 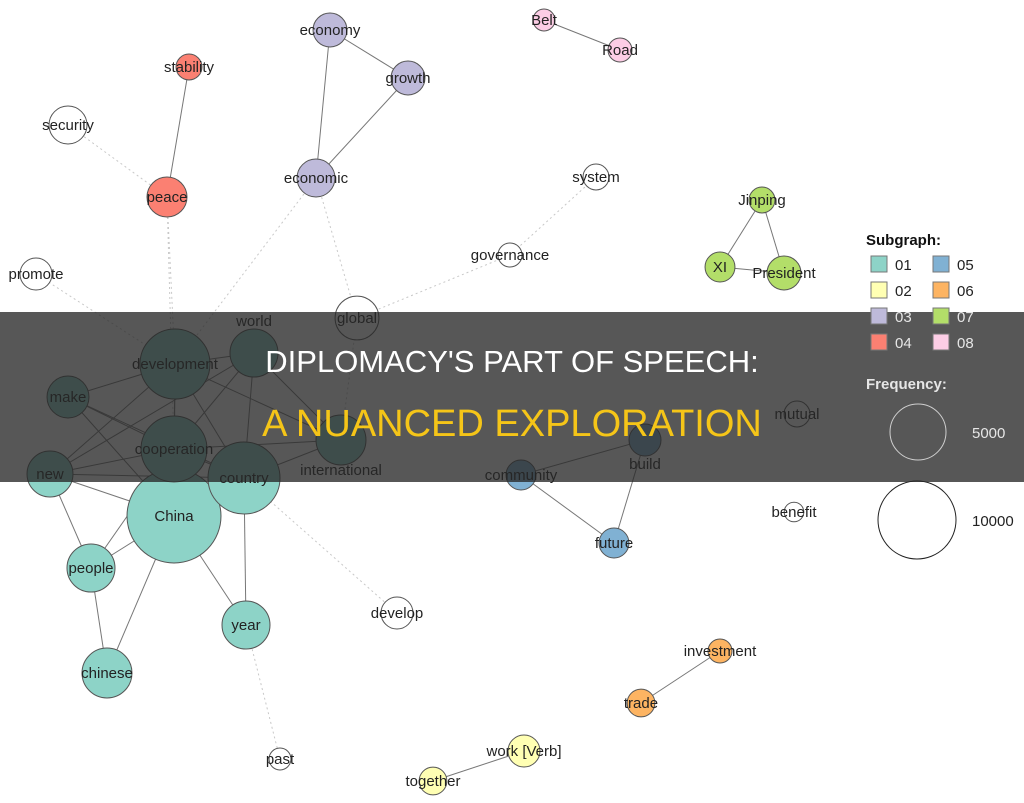 I want to click on node-chinese, so click(x=107, y=673).